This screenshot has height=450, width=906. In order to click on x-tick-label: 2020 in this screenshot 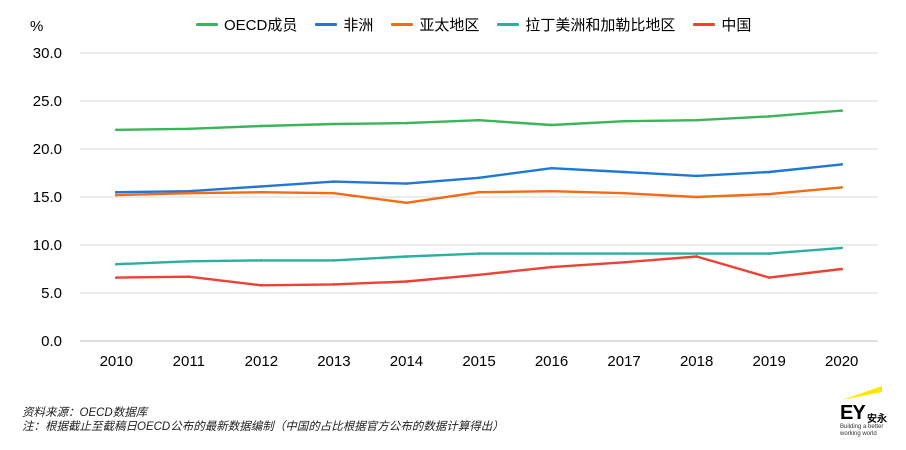, I will do `click(841, 361)`.